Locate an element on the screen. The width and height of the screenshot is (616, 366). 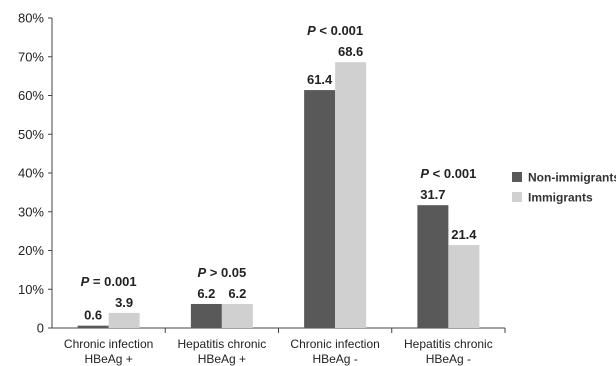
data-label: 0.6 is located at coordinates (93, 315).